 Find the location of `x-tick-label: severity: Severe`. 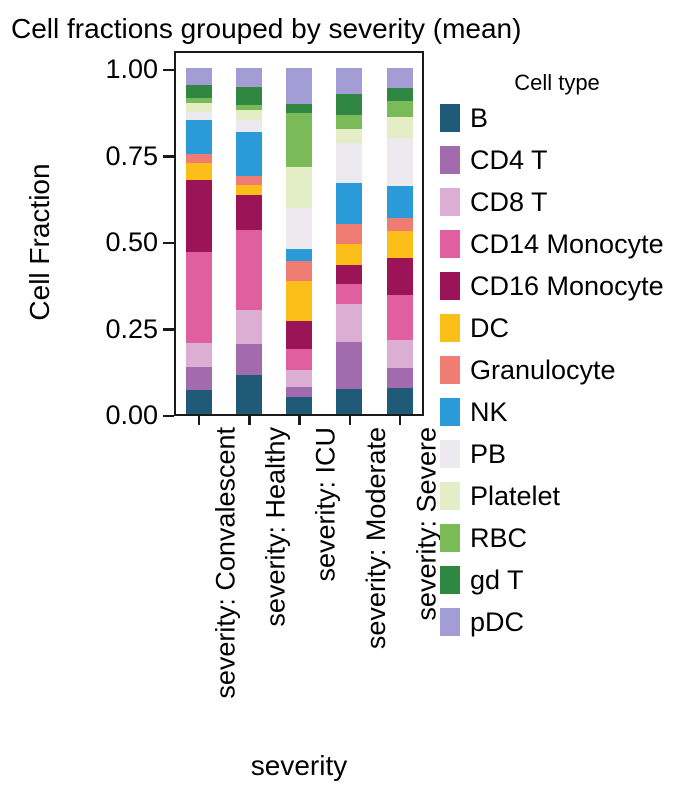

x-tick-label: severity: Severe is located at coordinates (426, 524).